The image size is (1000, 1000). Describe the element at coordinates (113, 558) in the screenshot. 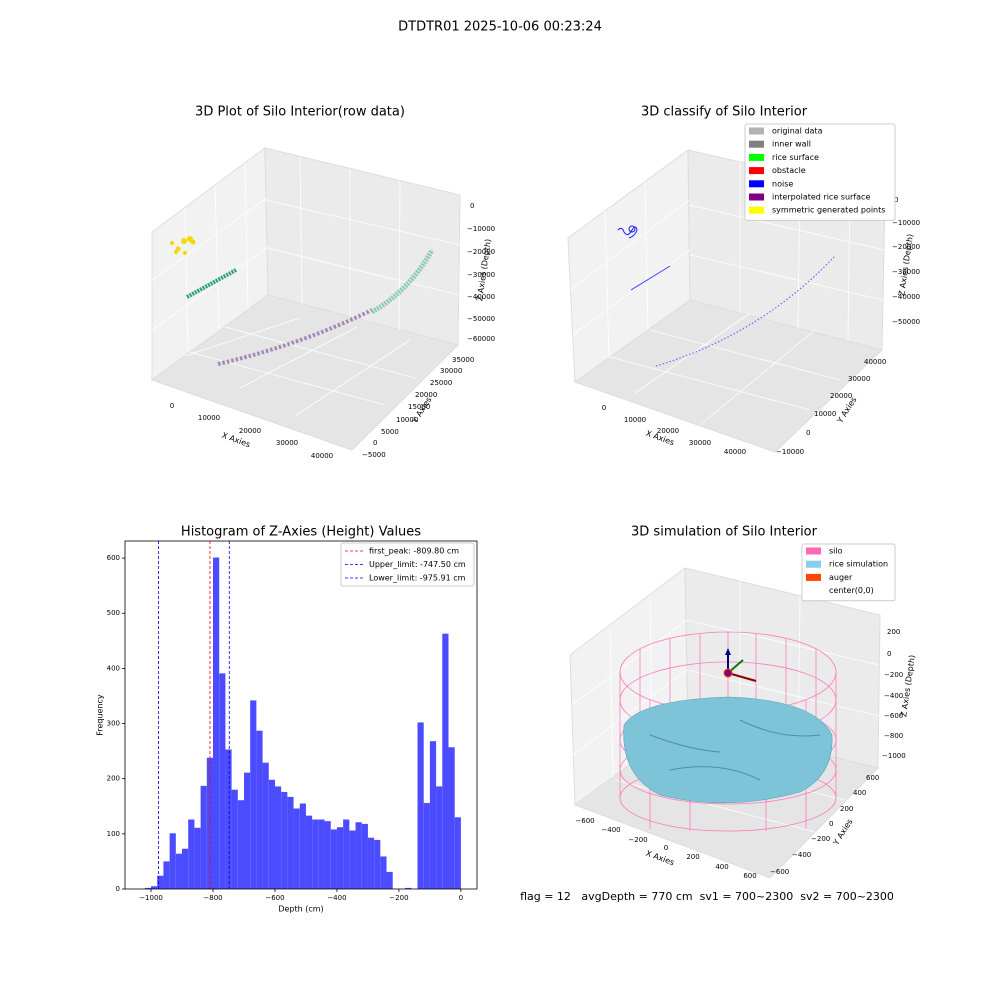

I see `y-tick-label: 600` at that location.